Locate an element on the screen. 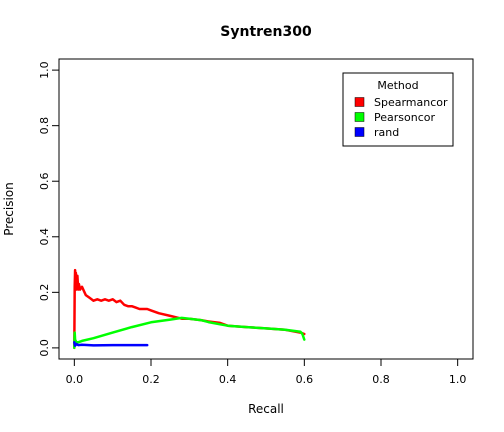 This screenshot has width=504, height=432. legend-label-spearmancor: Spearmancor is located at coordinates (411, 102).